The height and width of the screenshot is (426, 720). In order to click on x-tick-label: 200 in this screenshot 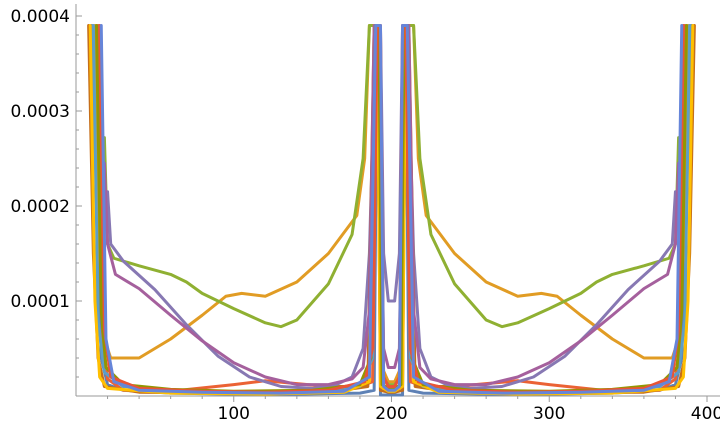, I will do `click(391, 414)`.